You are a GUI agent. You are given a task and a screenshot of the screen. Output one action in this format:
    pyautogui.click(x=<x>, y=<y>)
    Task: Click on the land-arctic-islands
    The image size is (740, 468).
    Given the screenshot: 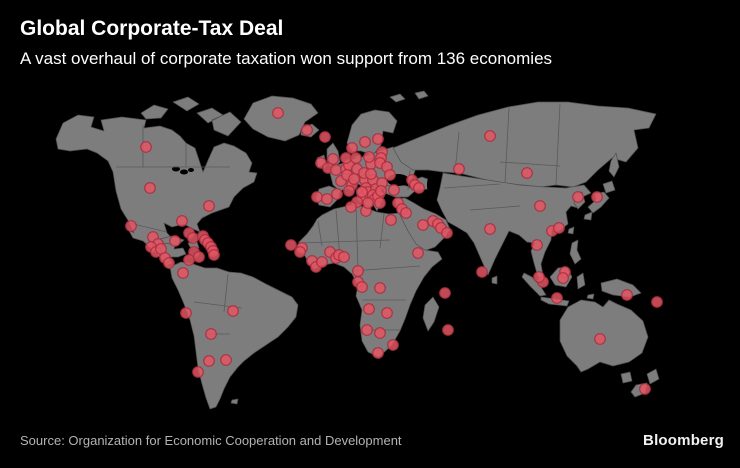 What is the action you would take?
    pyautogui.click(x=191, y=116)
    